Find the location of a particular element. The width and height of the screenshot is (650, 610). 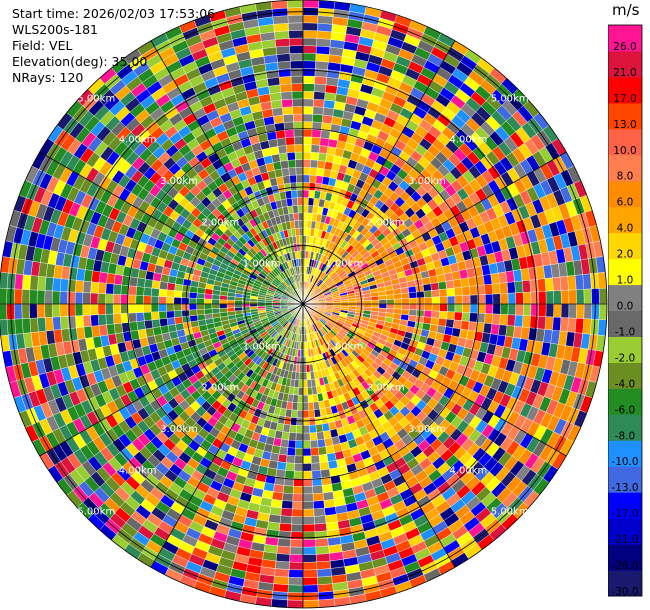

range-ring-label: 3.00km is located at coordinates (179, 429).